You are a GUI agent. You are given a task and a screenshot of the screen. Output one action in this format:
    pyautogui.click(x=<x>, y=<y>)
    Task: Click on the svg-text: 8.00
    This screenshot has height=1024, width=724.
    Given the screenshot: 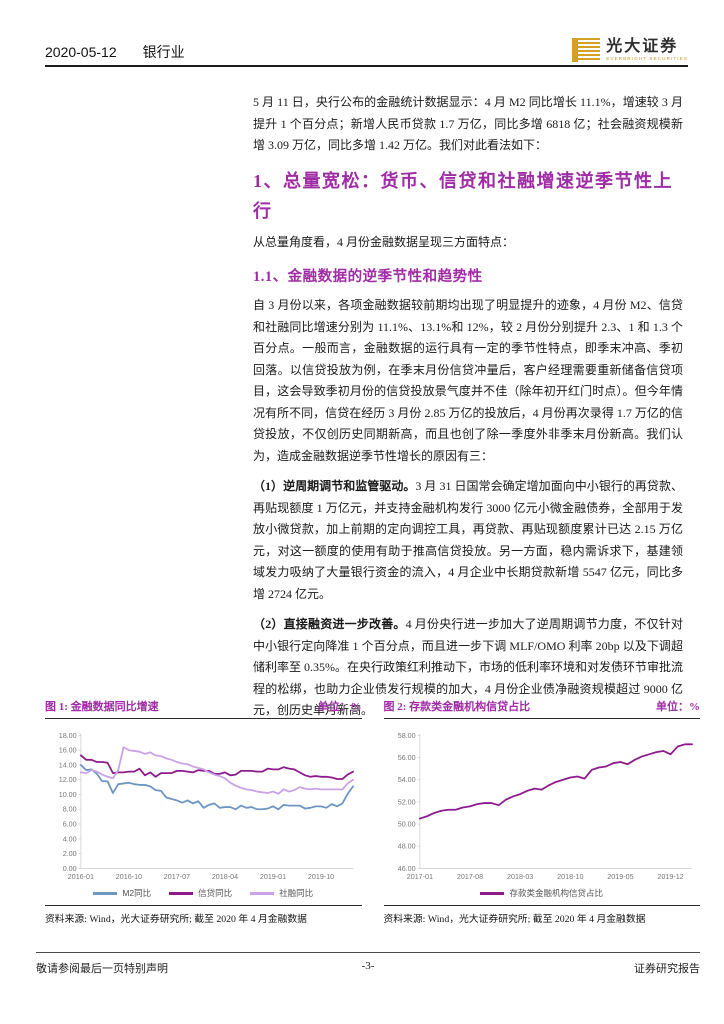 What is the action you would take?
    pyautogui.click(x=70, y=810)
    